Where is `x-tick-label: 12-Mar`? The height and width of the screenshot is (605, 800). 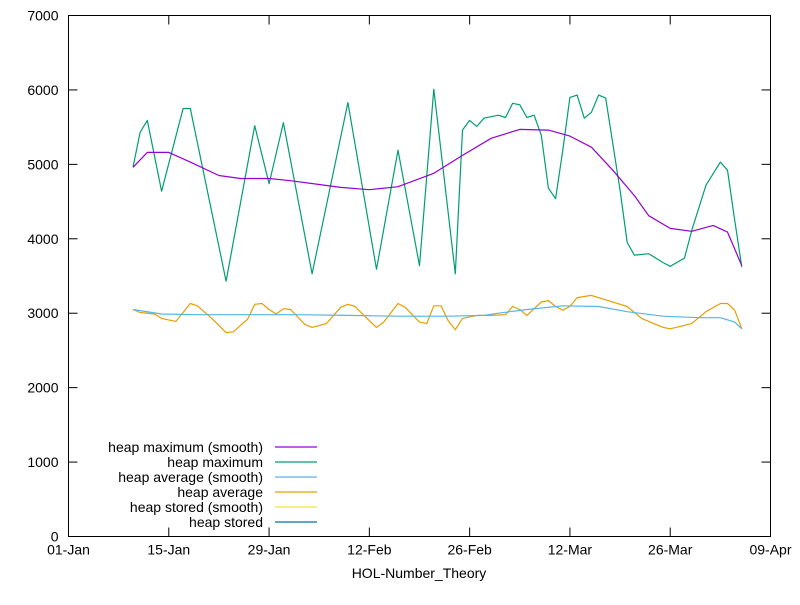
x-tick-label: 12-Mar is located at coordinates (570, 550).